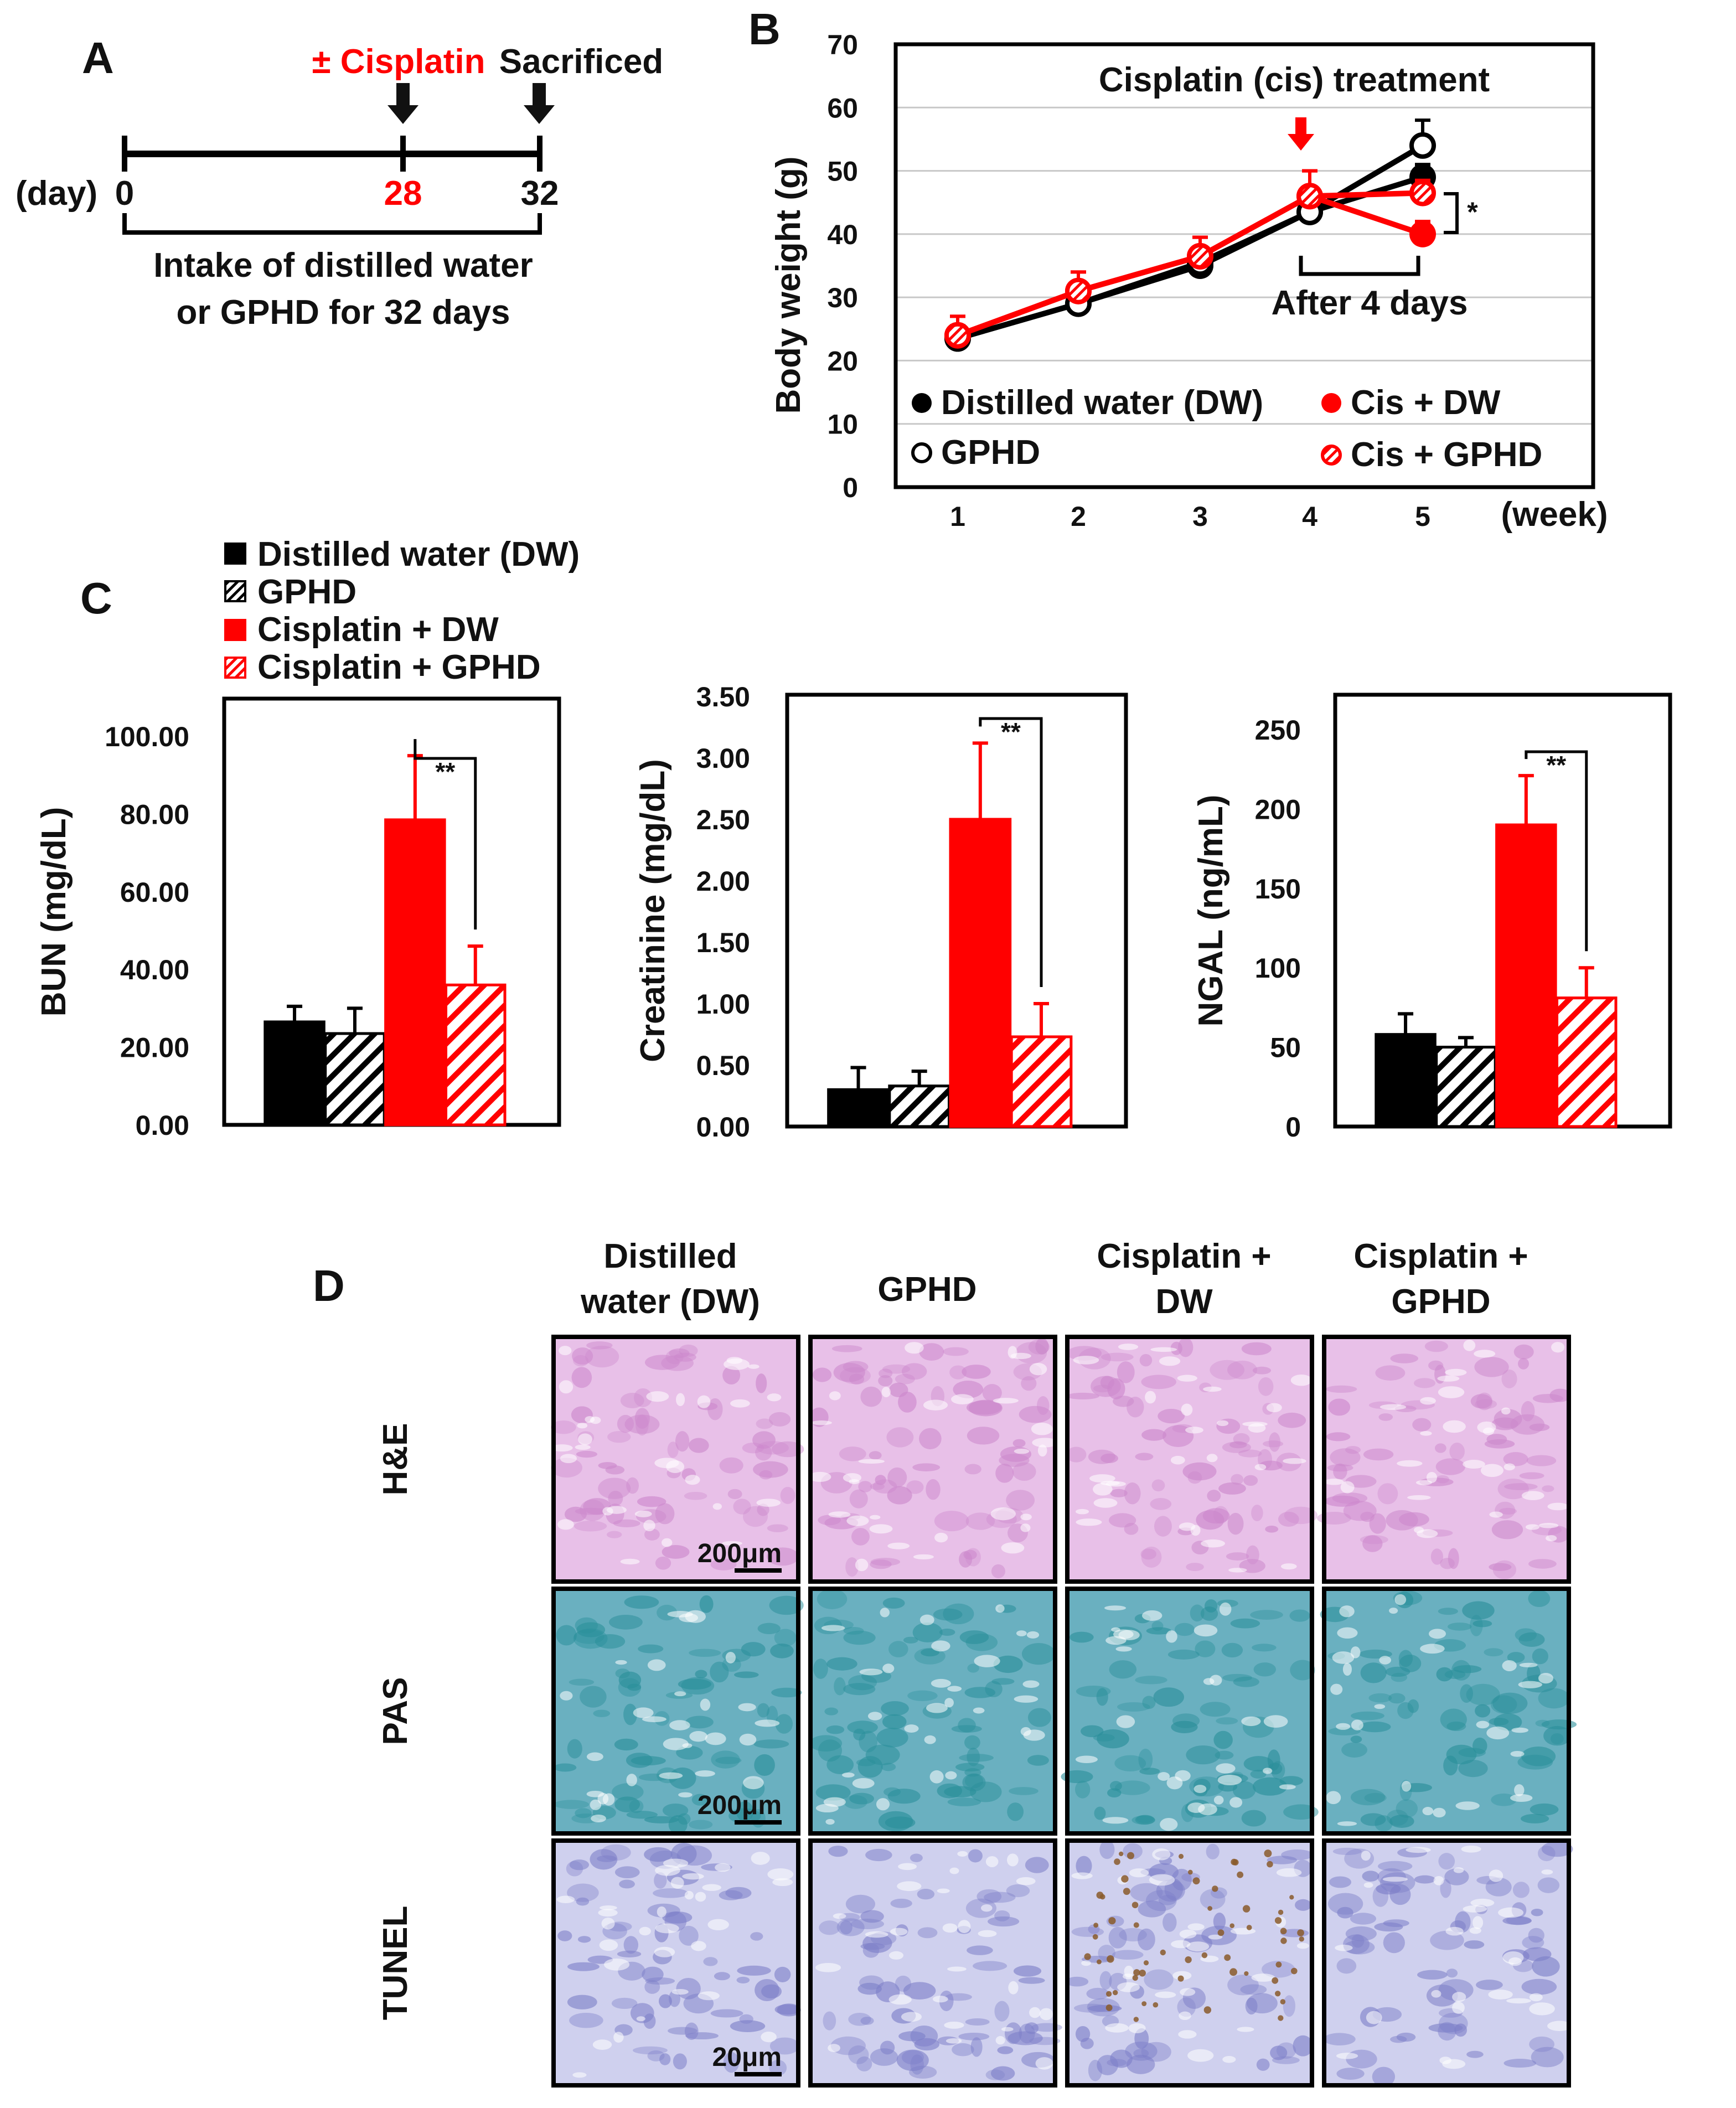  Describe the element at coordinates (740, 1805) in the screenshot. I see `scale-bar-label: 200μm` at that location.